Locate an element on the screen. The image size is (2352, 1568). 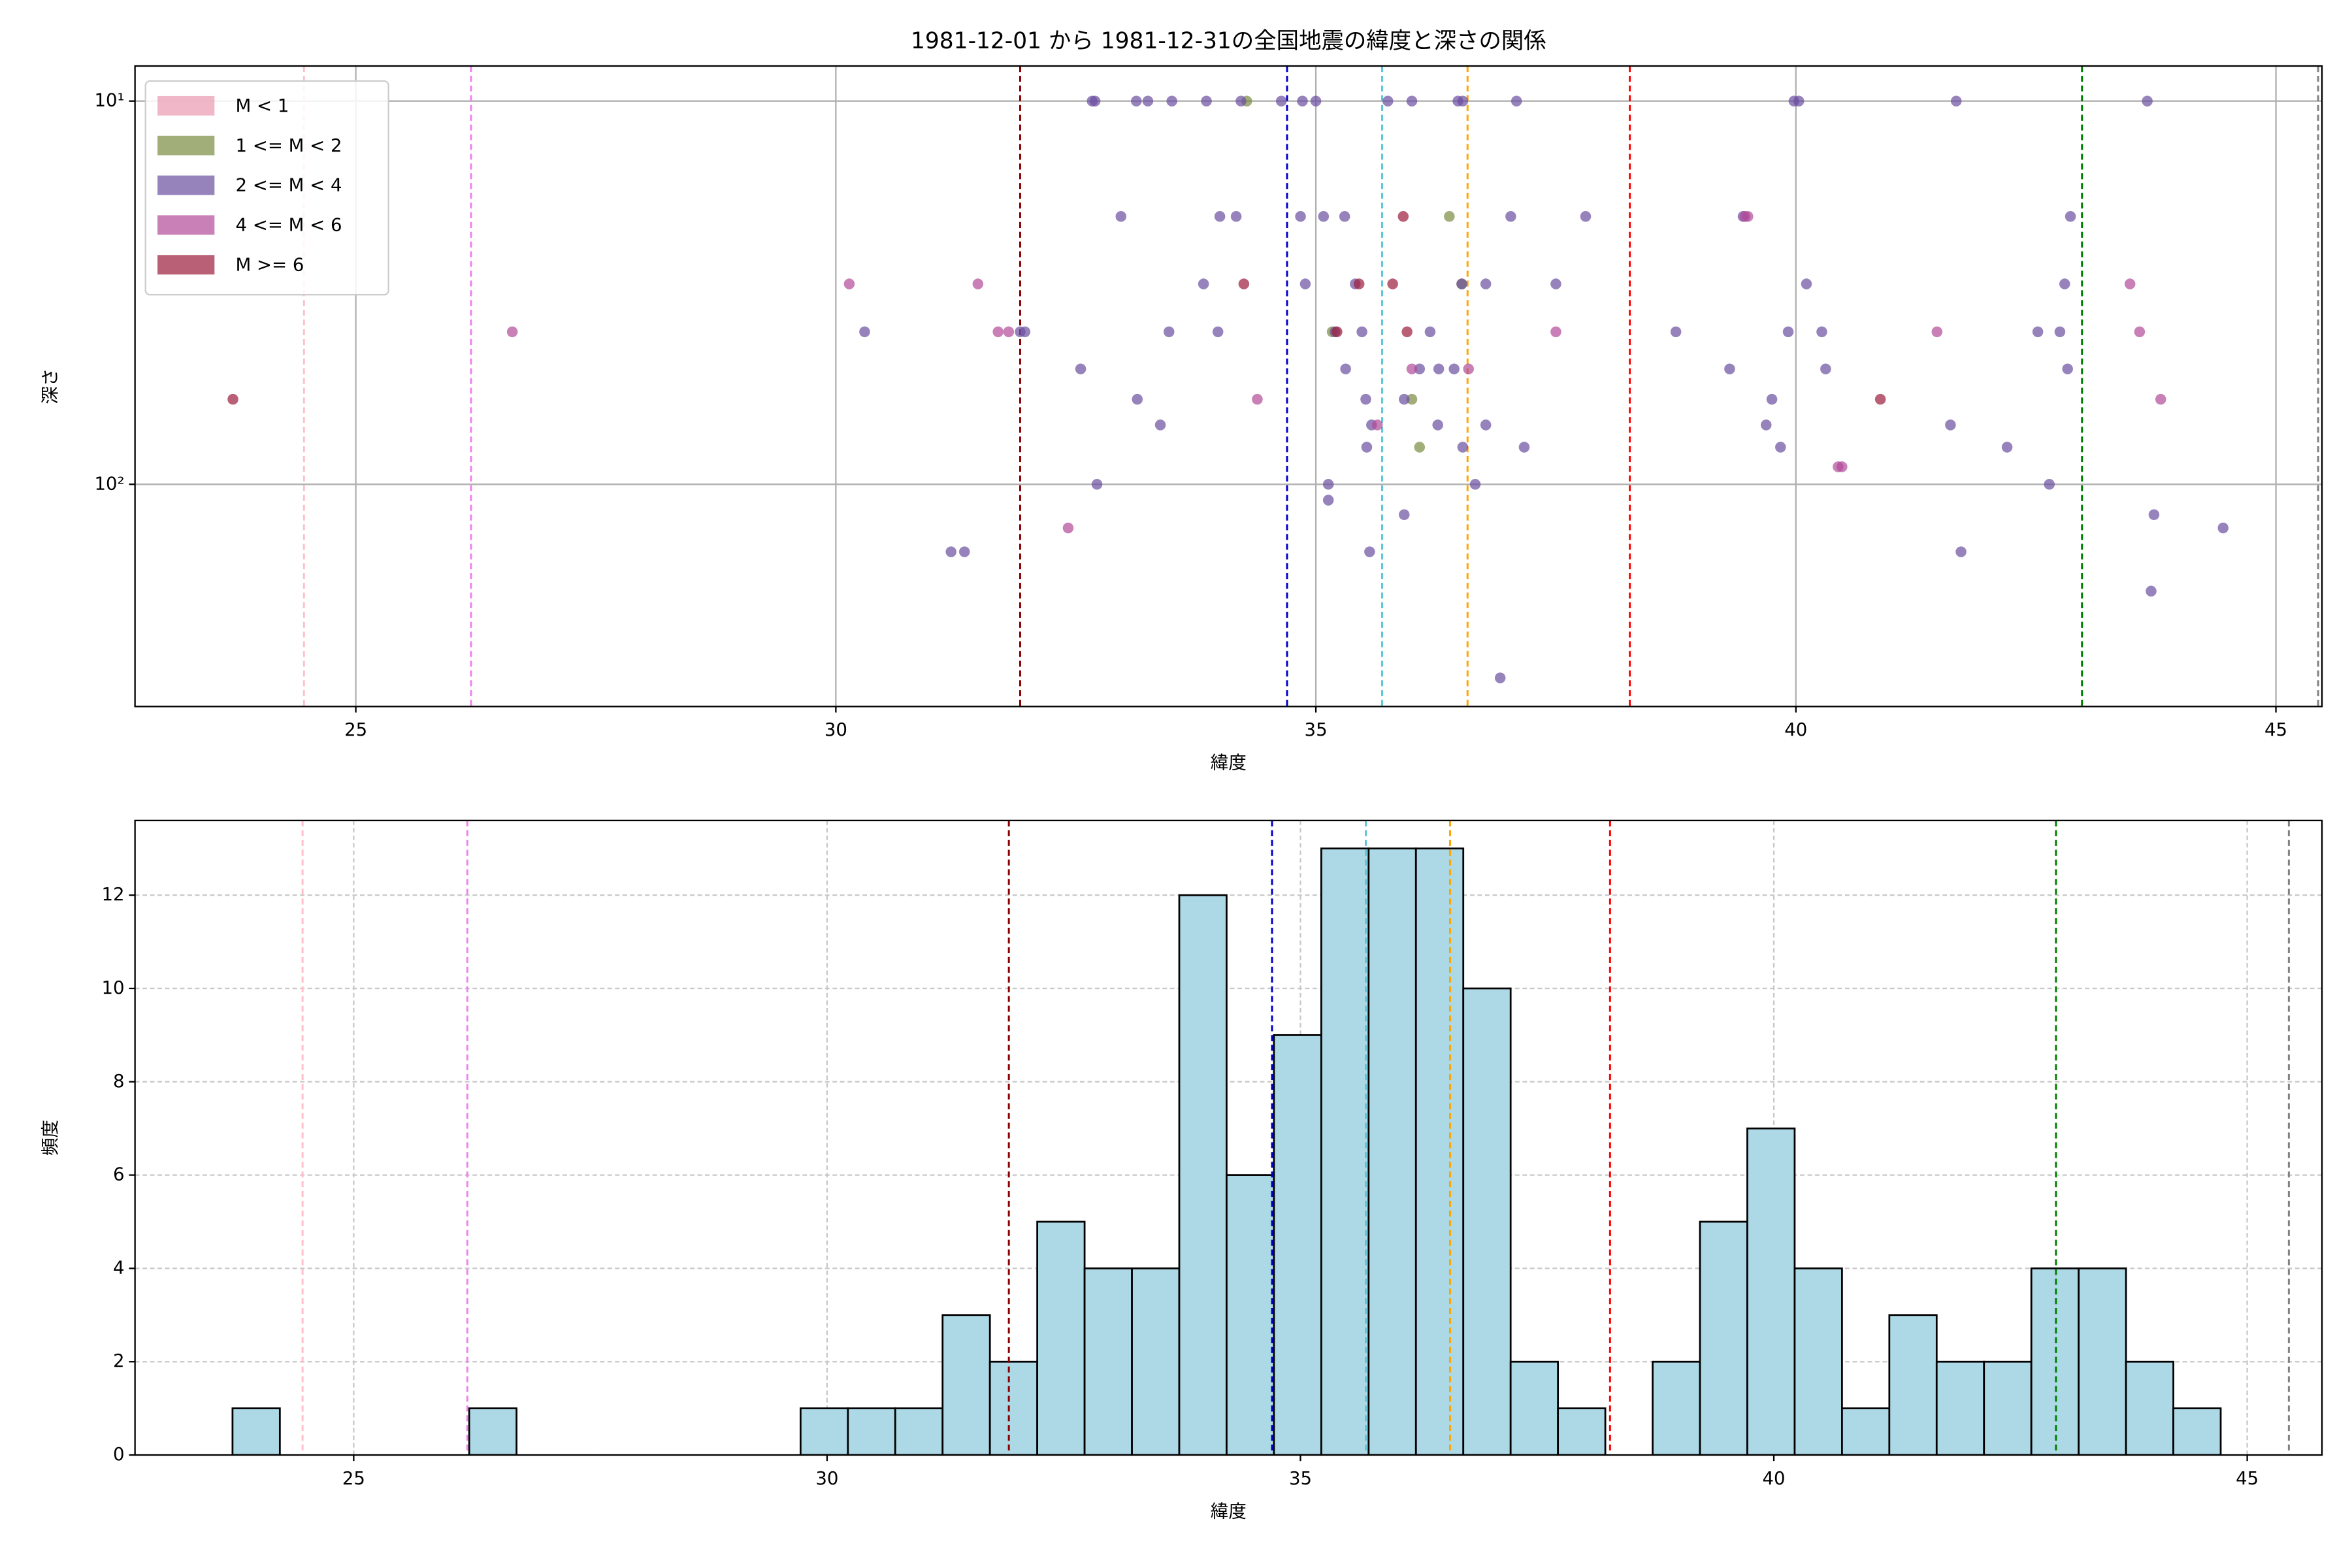
y-tick-label: 2 is located at coordinates (119, 1360).